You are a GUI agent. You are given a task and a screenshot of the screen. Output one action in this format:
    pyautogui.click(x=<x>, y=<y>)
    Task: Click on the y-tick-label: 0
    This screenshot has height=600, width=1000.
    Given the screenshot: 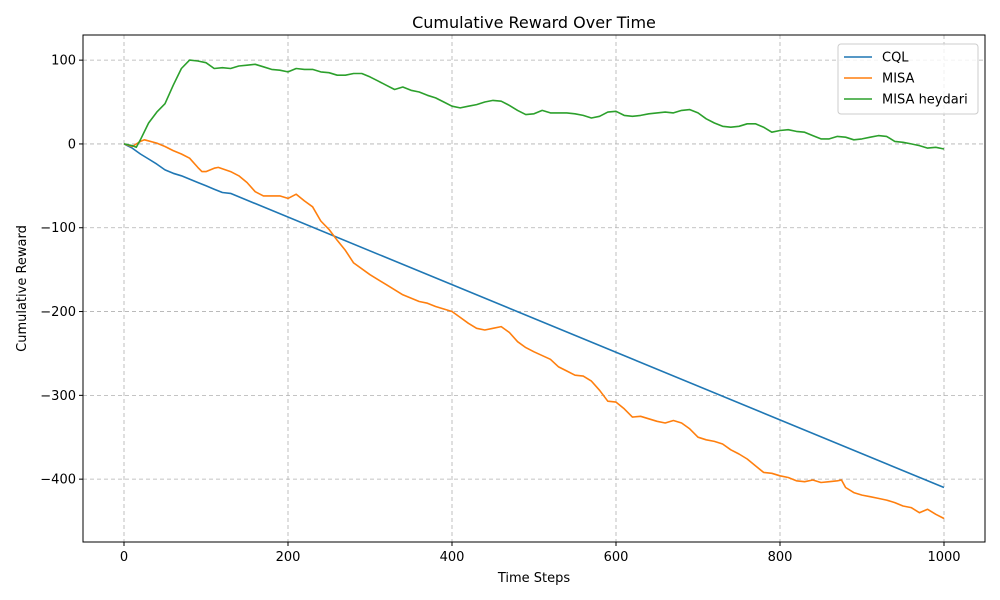 What is the action you would take?
    pyautogui.click(x=72, y=144)
    